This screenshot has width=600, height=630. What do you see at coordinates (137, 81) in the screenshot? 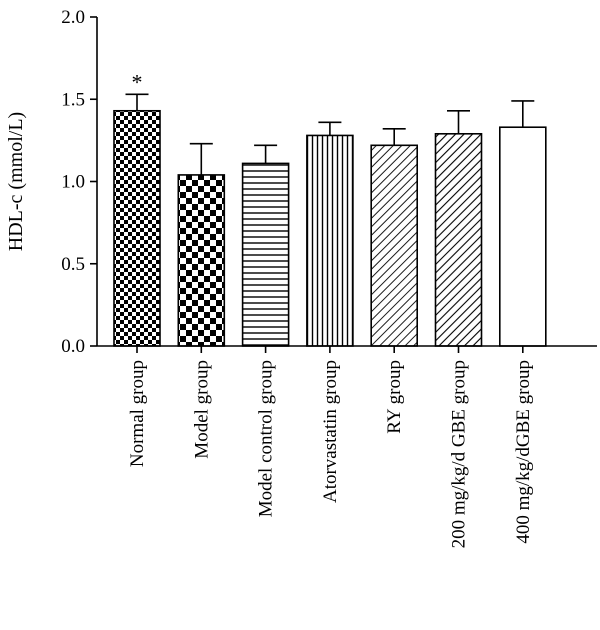
I see `significance-annotation: *` at bounding box center [137, 81].